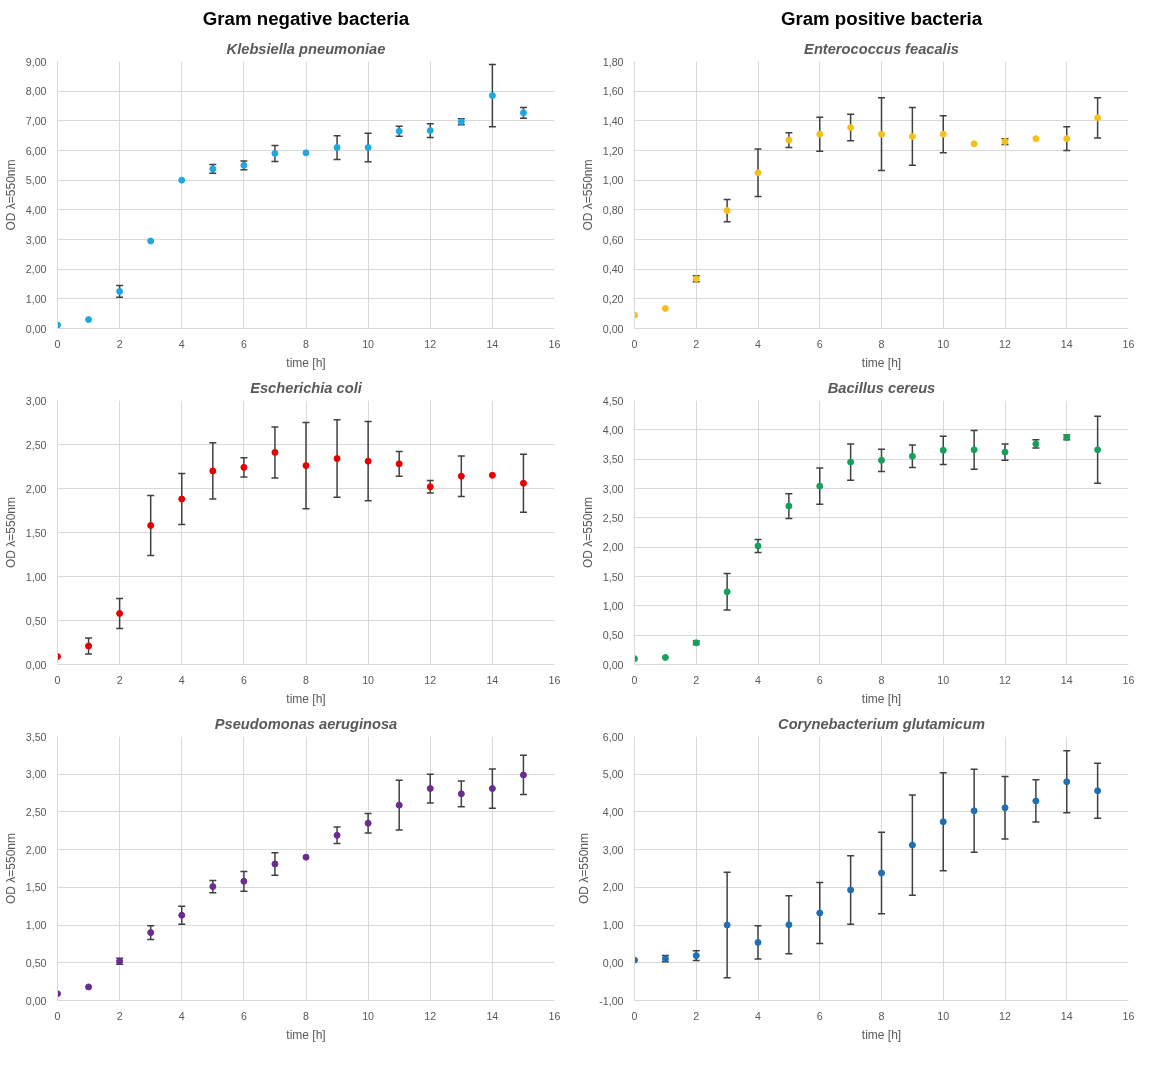  I want to click on chart-title: Escherichia coli, so click(306, 387).